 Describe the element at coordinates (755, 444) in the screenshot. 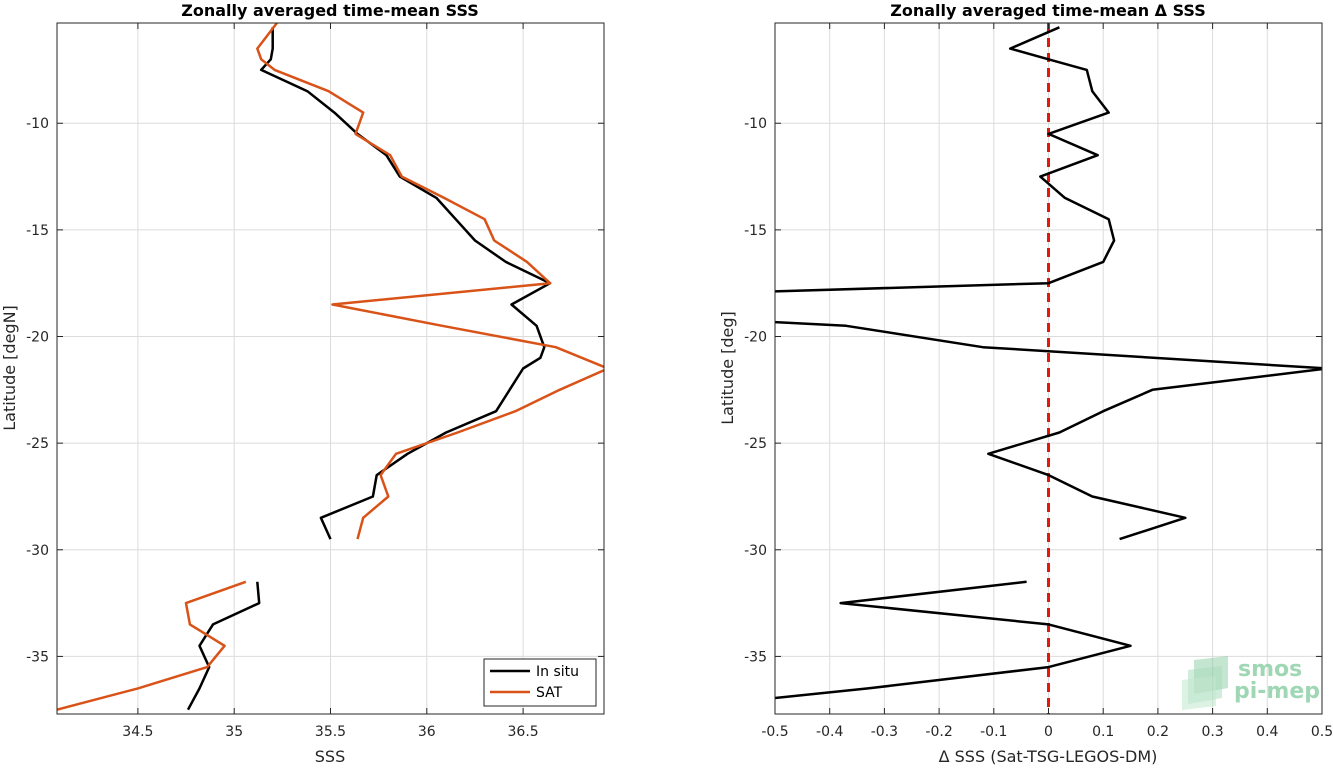

I see `right-y-tick-label: -25` at that location.